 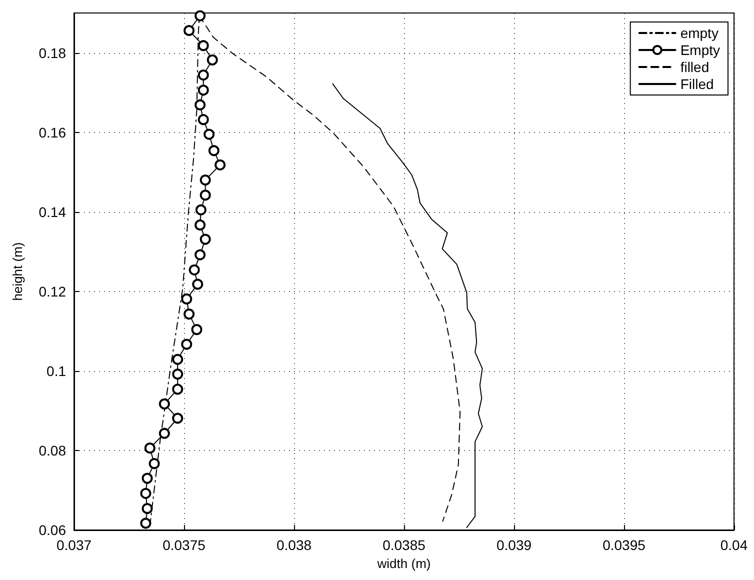 I want to click on x-tick-label: 0.037, so click(x=74, y=545).